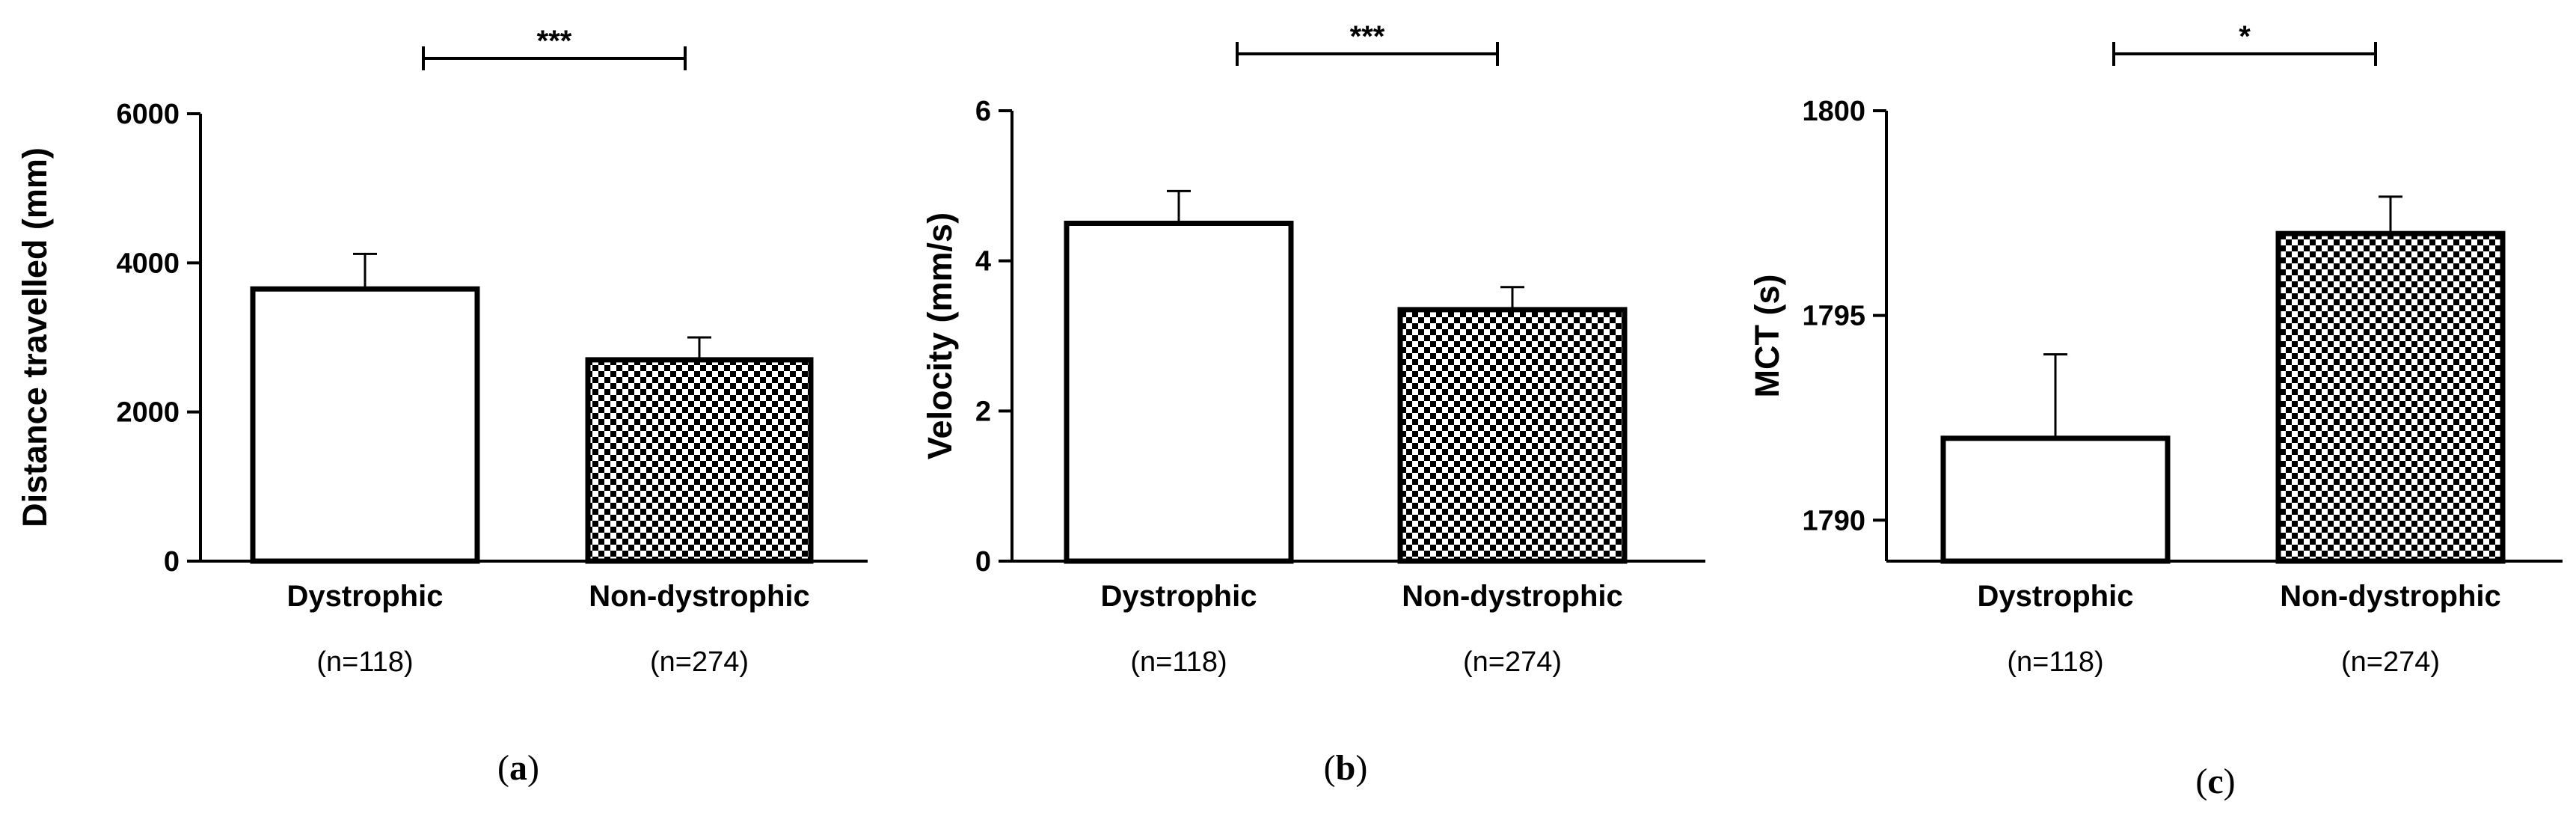 The height and width of the screenshot is (817, 2576). I want to click on panel-label: (c), so click(2215, 781).